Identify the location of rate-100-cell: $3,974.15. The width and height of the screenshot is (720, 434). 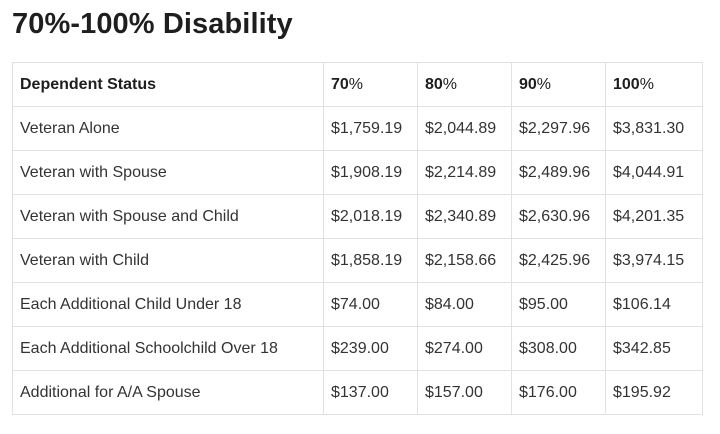
(654, 260).